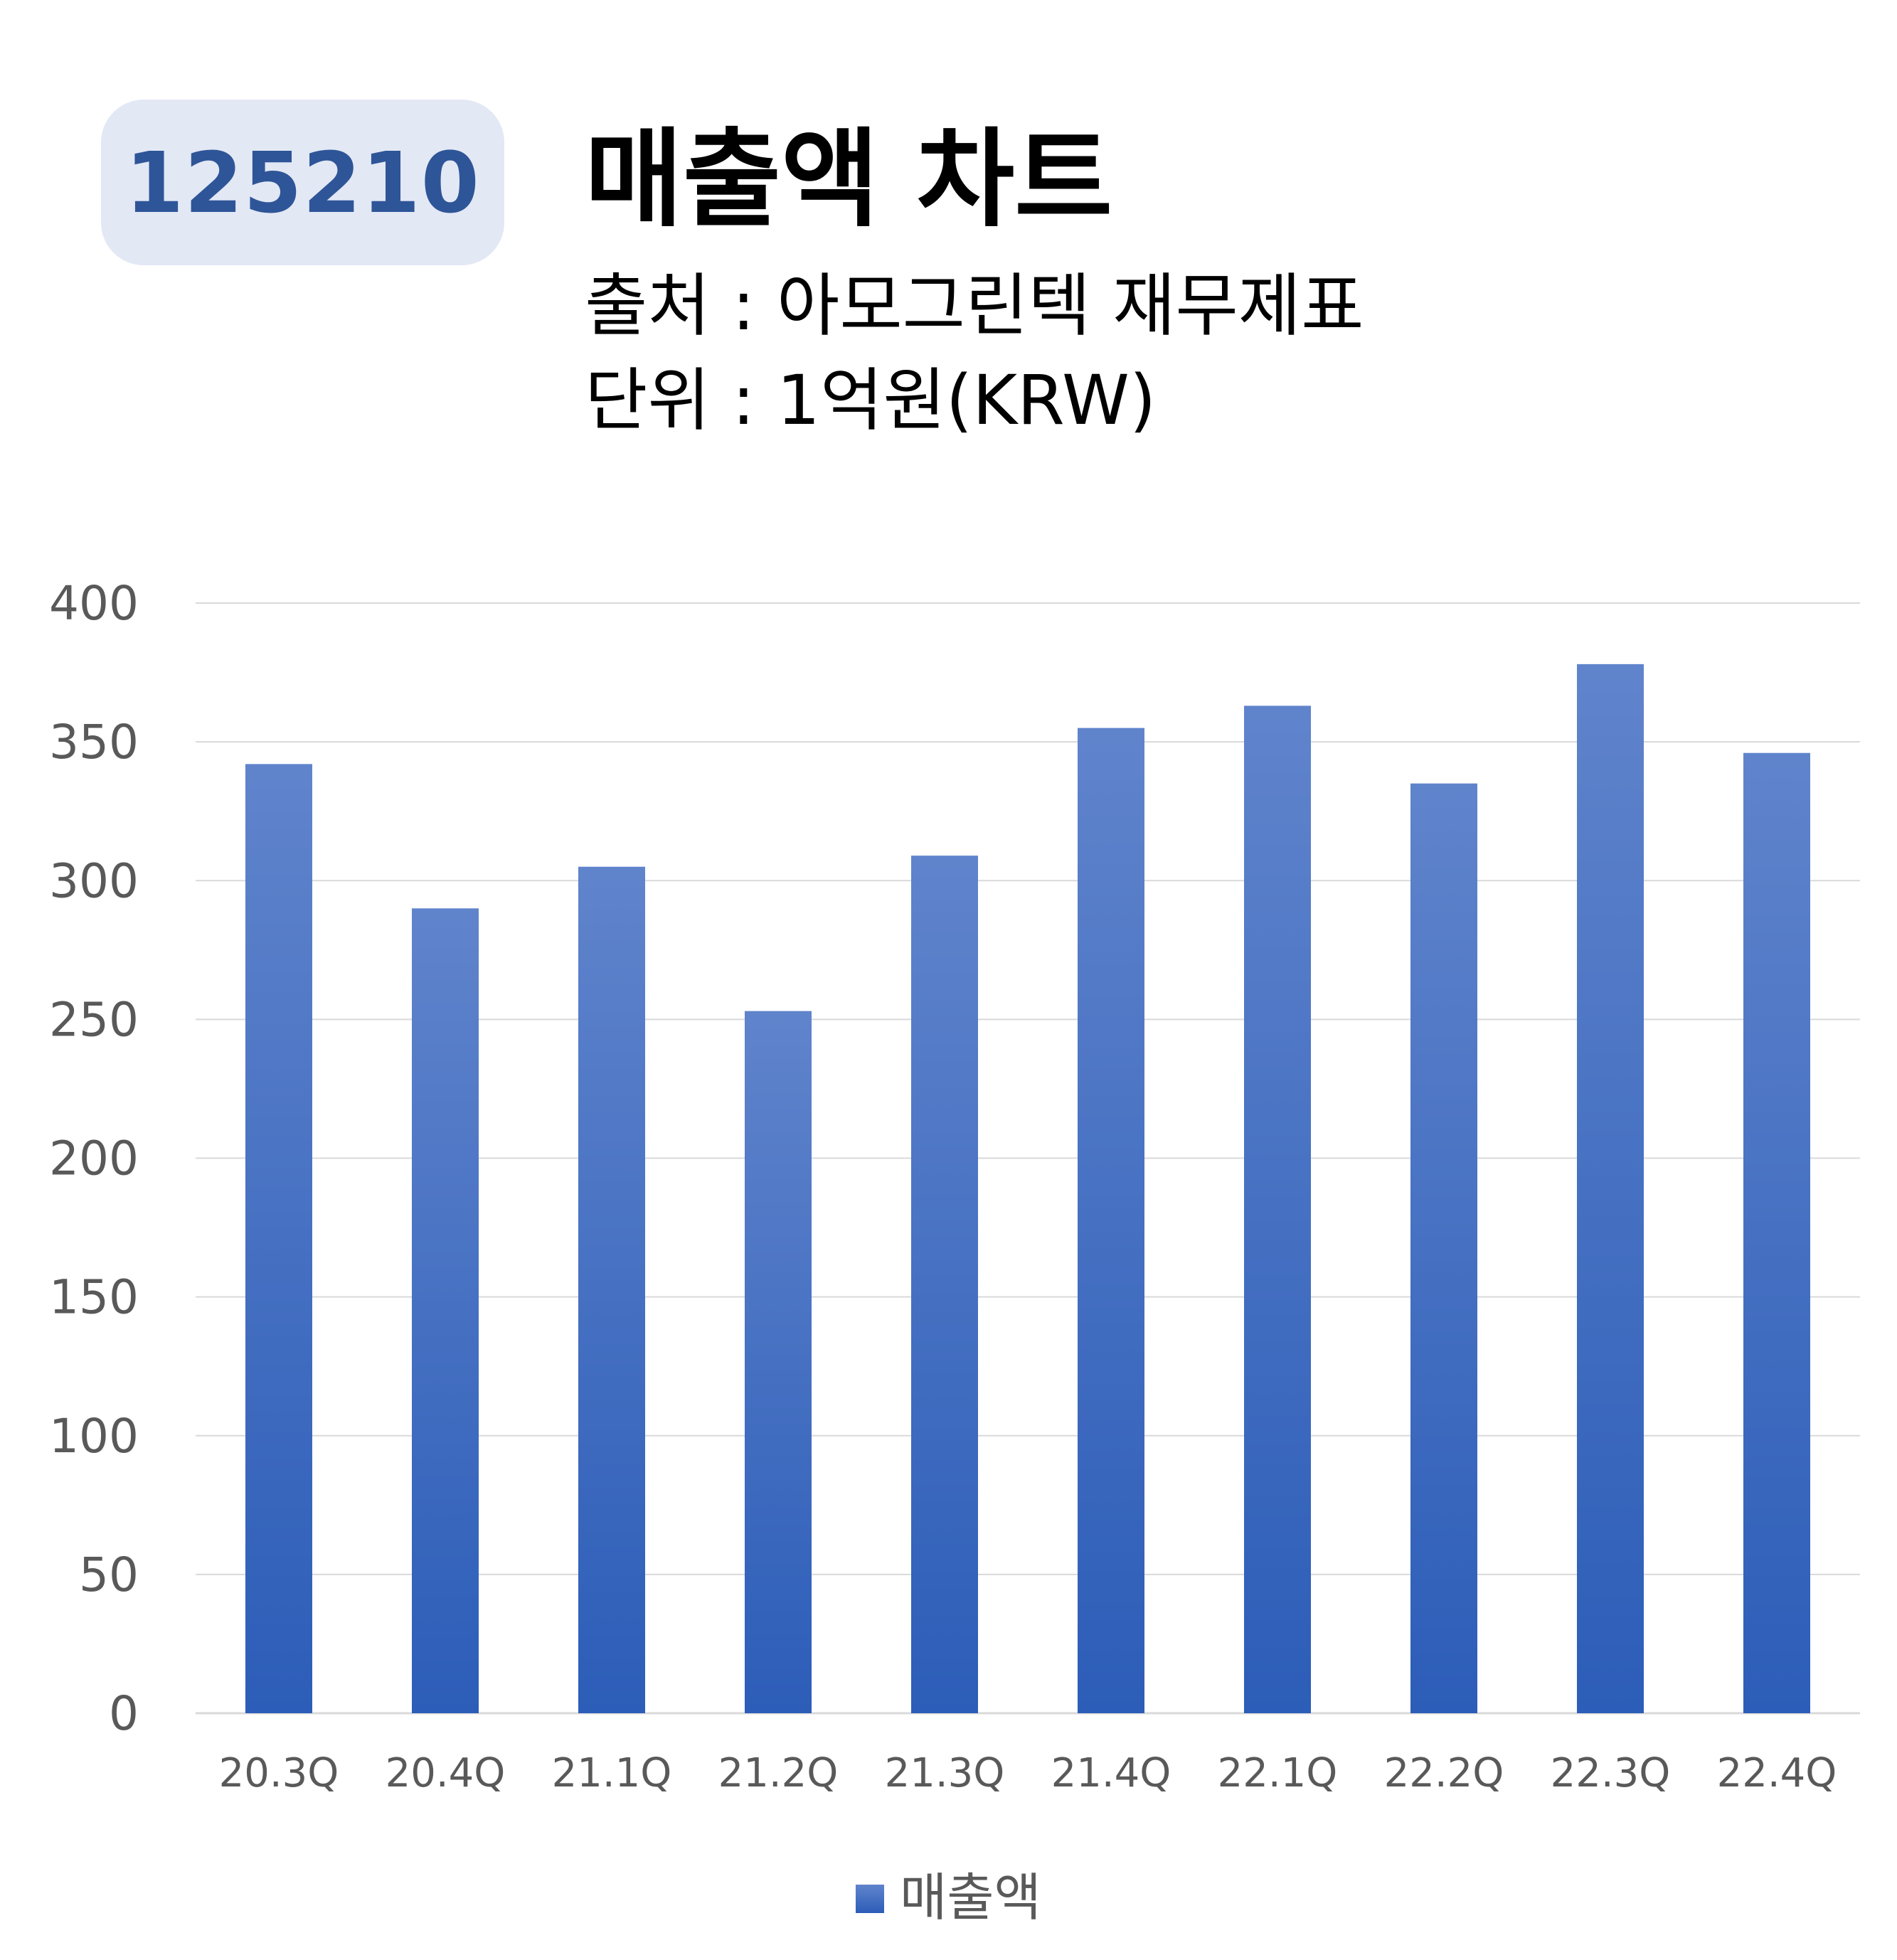 This screenshot has height=1960, width=1897. Describe the element at coordinates (945, 1773) in the screenshot. I see `x-tick-label: 21.3Q` at that location.